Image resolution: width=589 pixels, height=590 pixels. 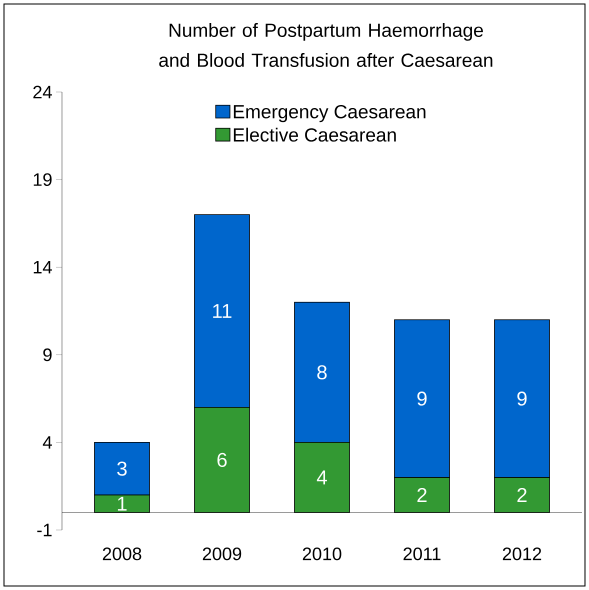 I want to click on data-label: 4, so click(x=321, y=477).